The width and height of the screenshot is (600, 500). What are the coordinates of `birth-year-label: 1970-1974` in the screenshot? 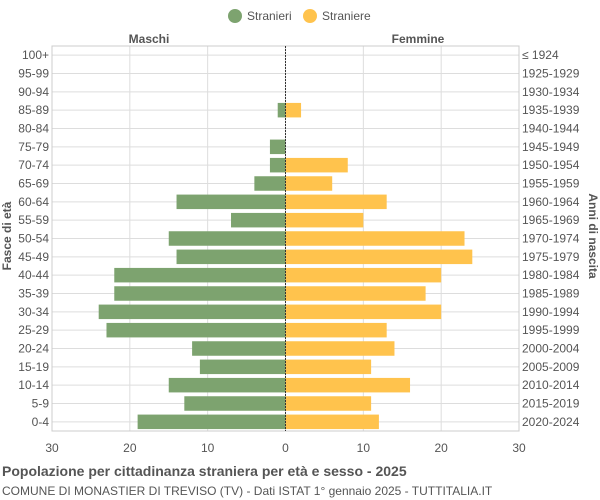 It's located at (551, 239).